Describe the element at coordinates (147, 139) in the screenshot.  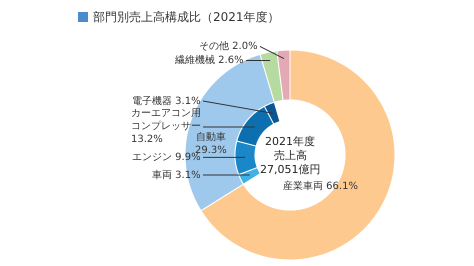
I see `data-label: 13.2%` at that location.